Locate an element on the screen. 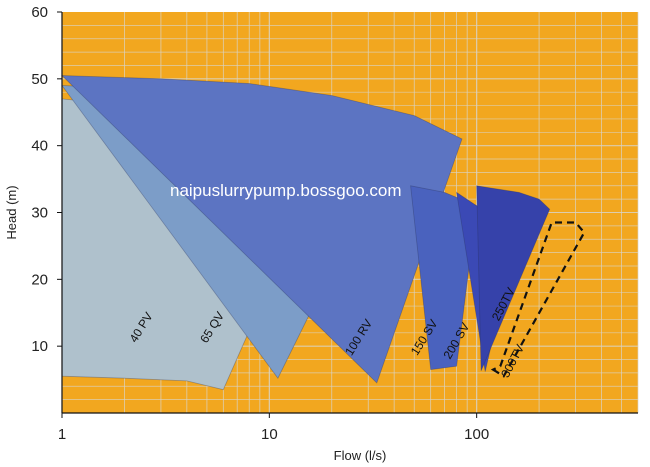  y-tick-label: 30 is located at coordinates (39, 213).